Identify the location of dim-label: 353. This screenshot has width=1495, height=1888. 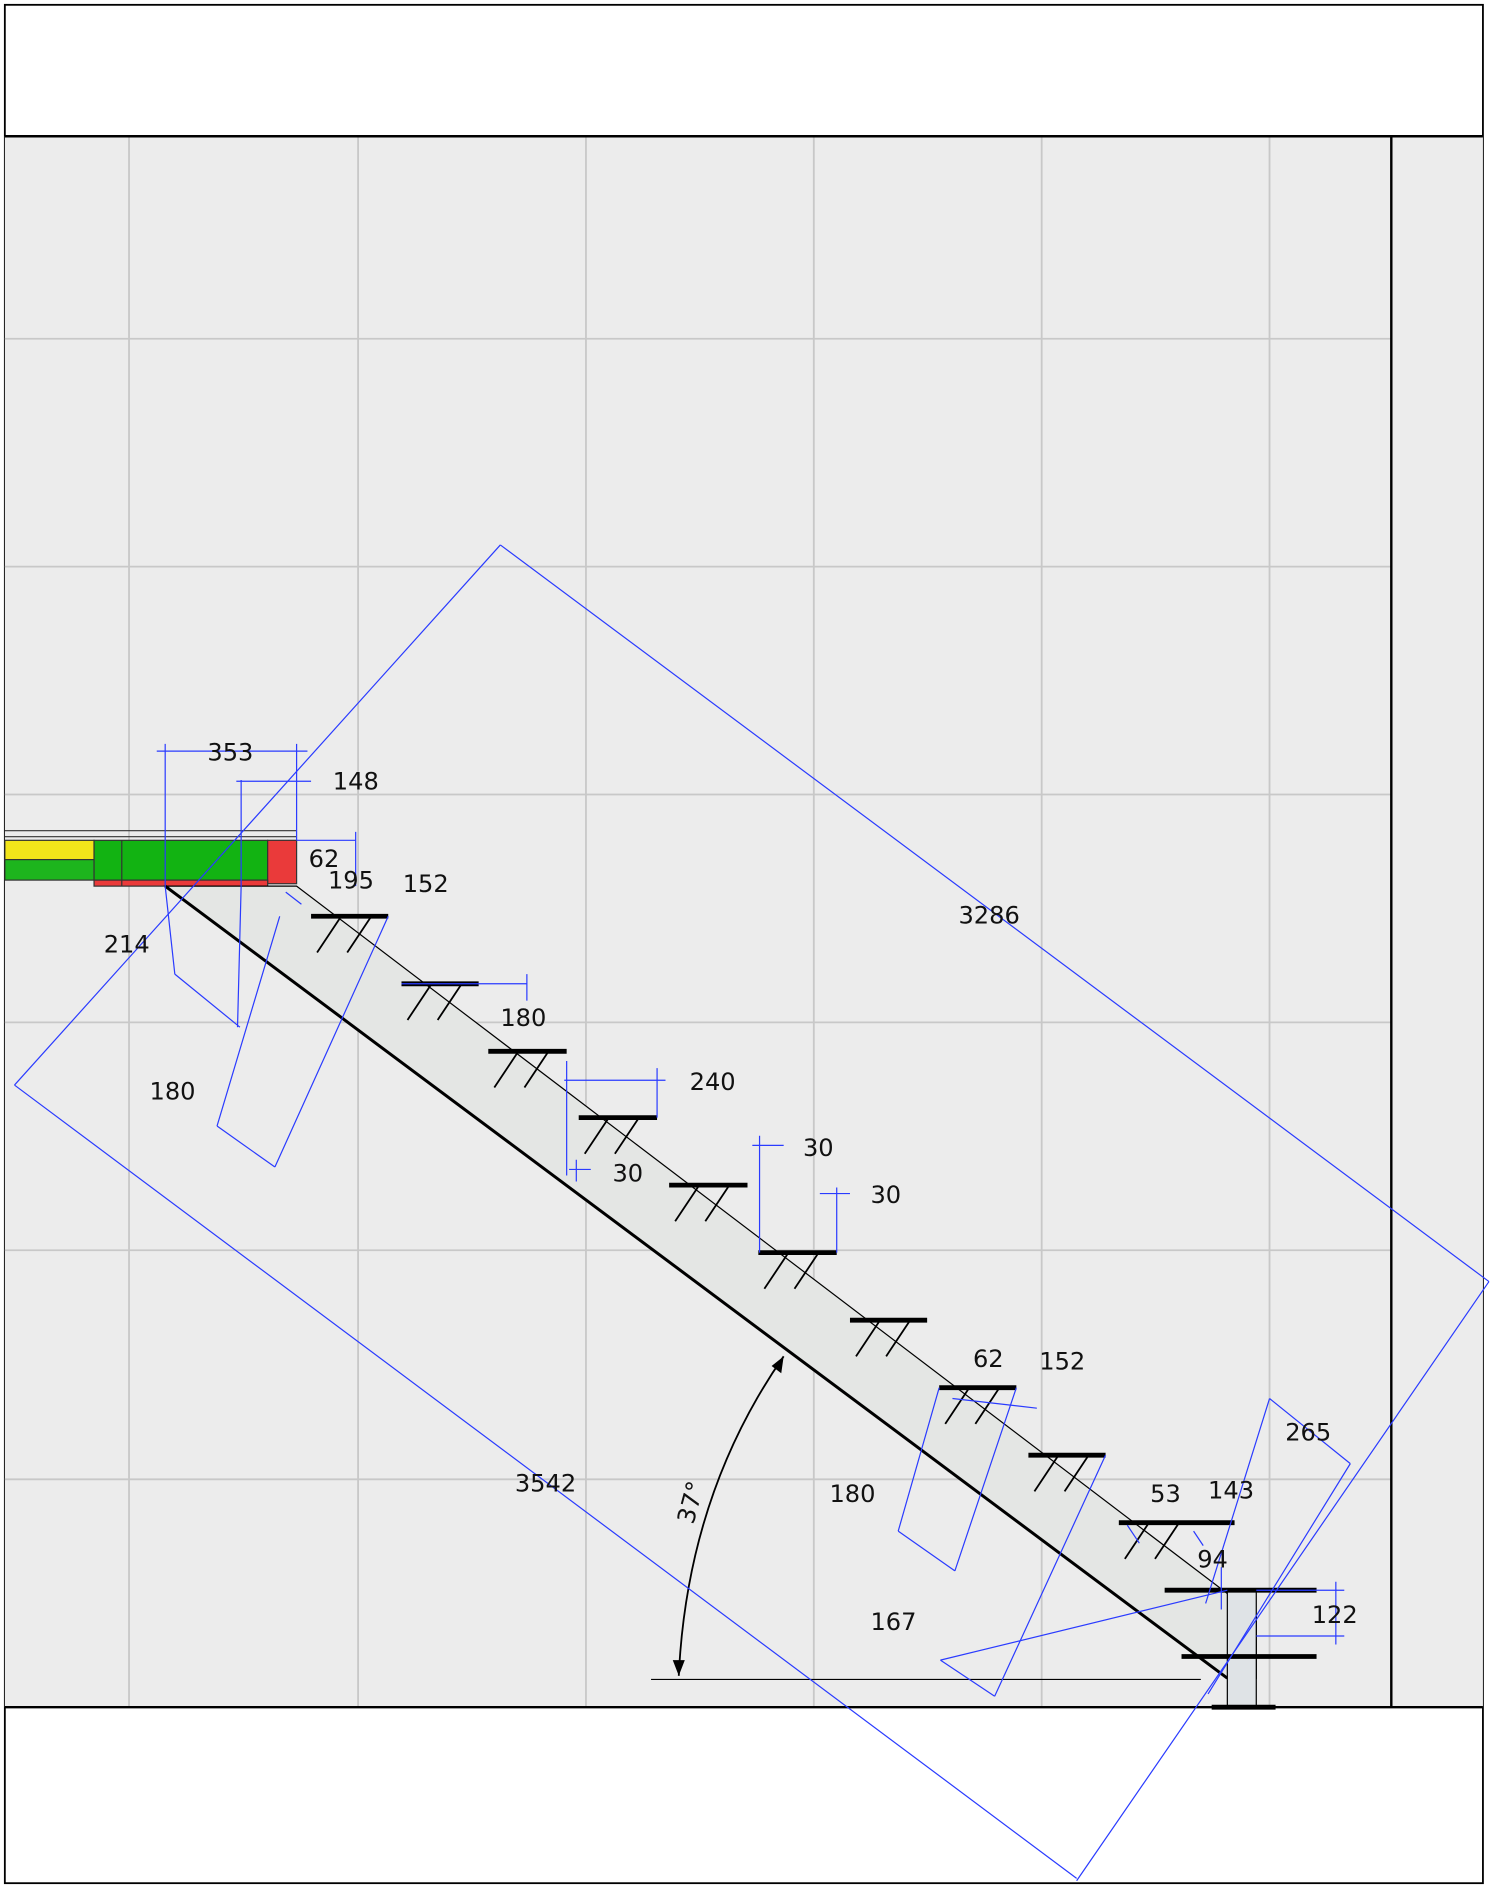
(230, 753).